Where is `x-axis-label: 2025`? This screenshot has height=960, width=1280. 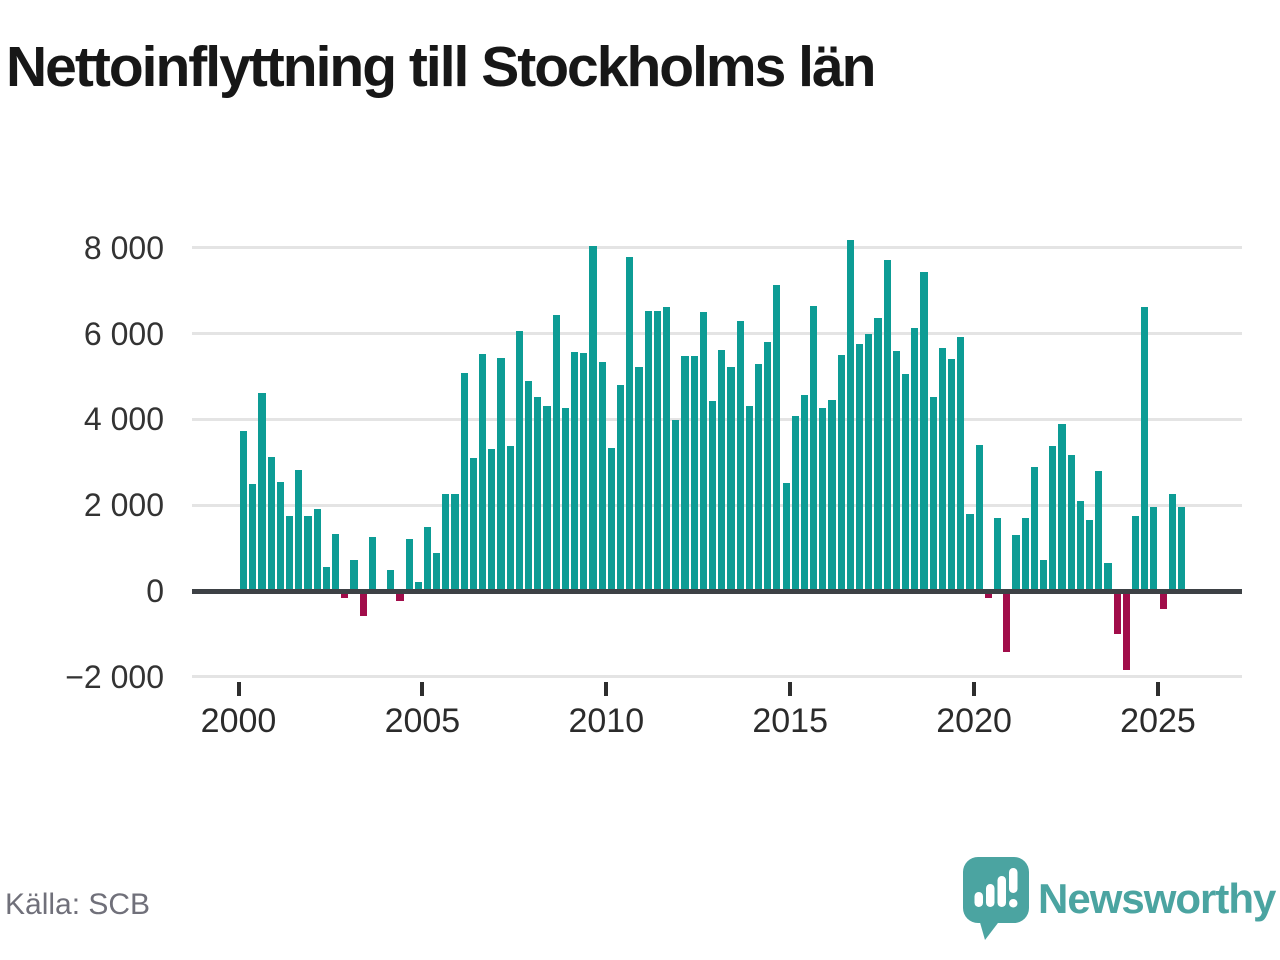 x-axis-label: 2025 is located at coordinates (1158, 721).